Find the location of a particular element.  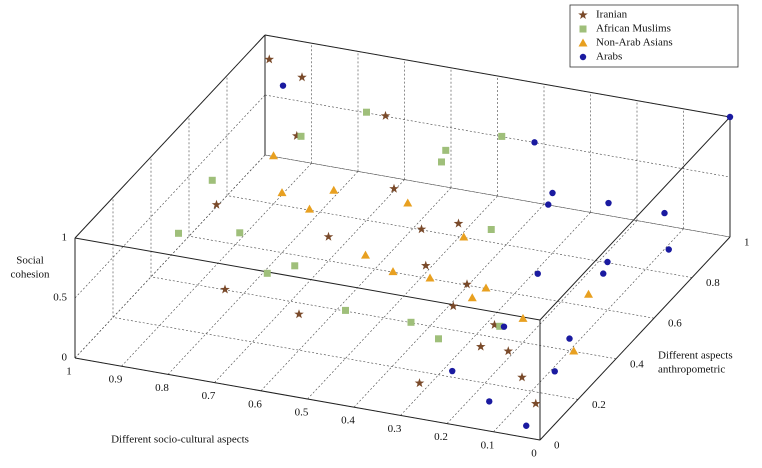

x-tick-label: 1 is located at coordinates (69, 372).